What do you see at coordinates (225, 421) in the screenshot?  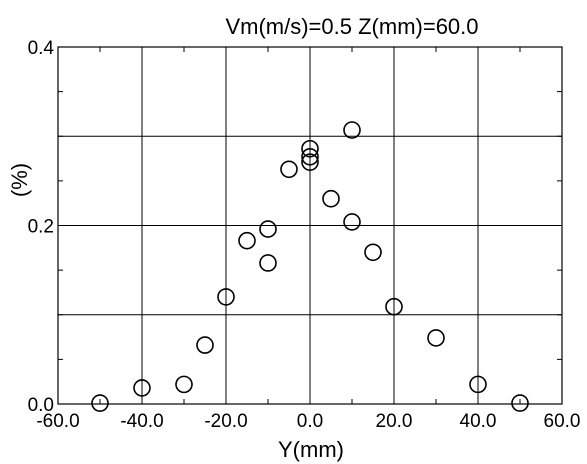 I see `x-tick-label: -20.0` at bounding box center [225, 421].